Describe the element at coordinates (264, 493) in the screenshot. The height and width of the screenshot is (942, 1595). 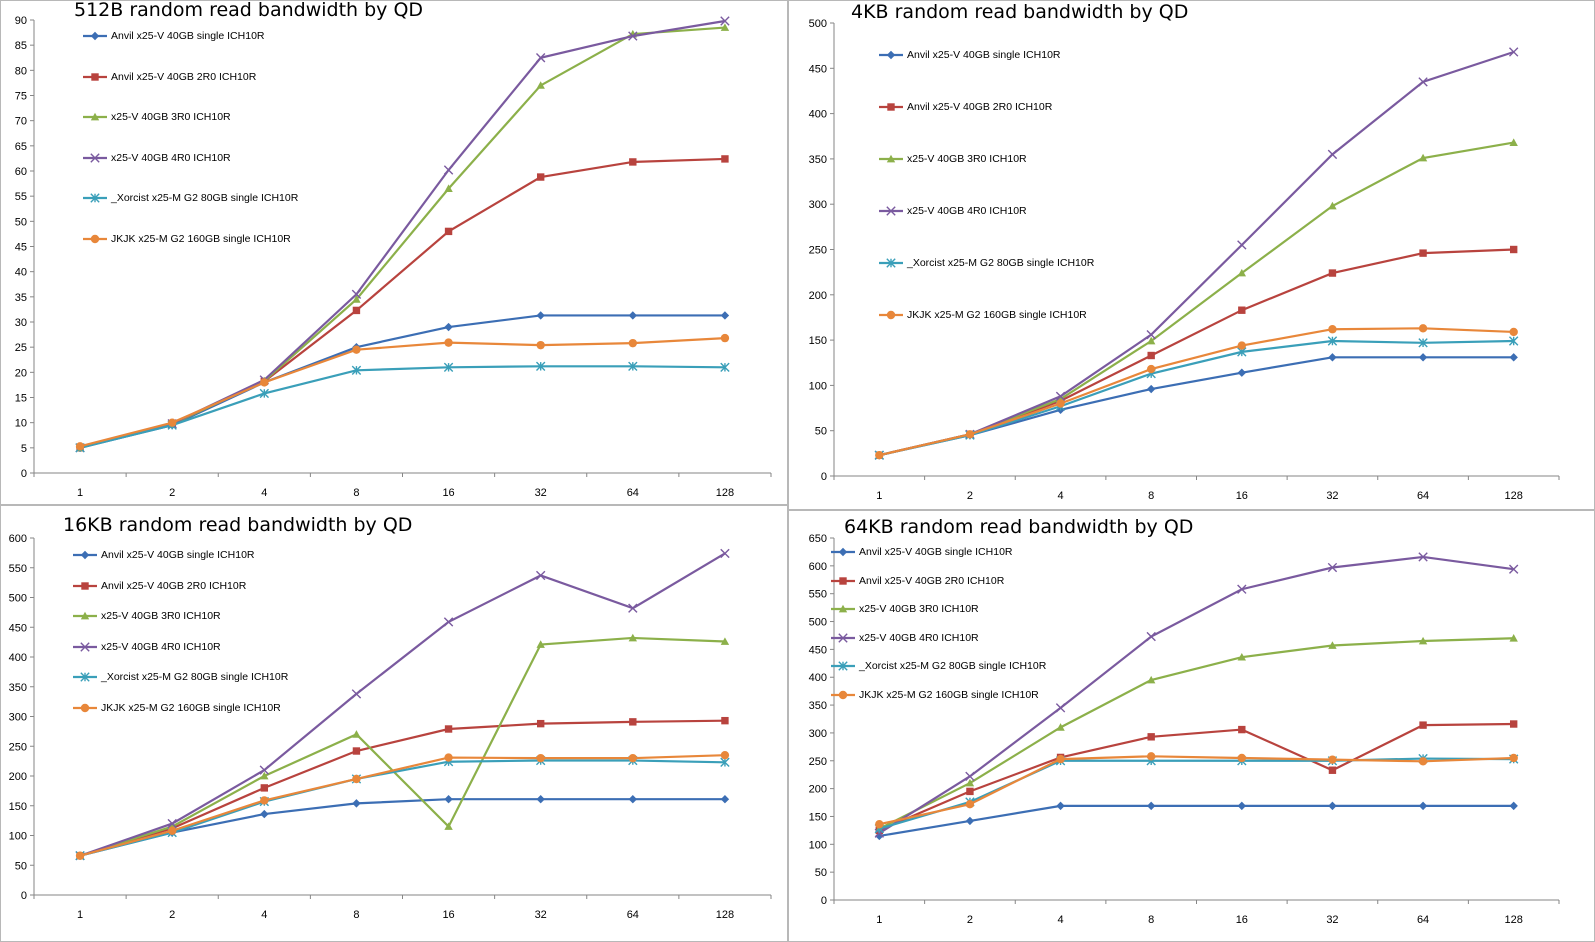
I see `x-tick-label: 4` at that location.